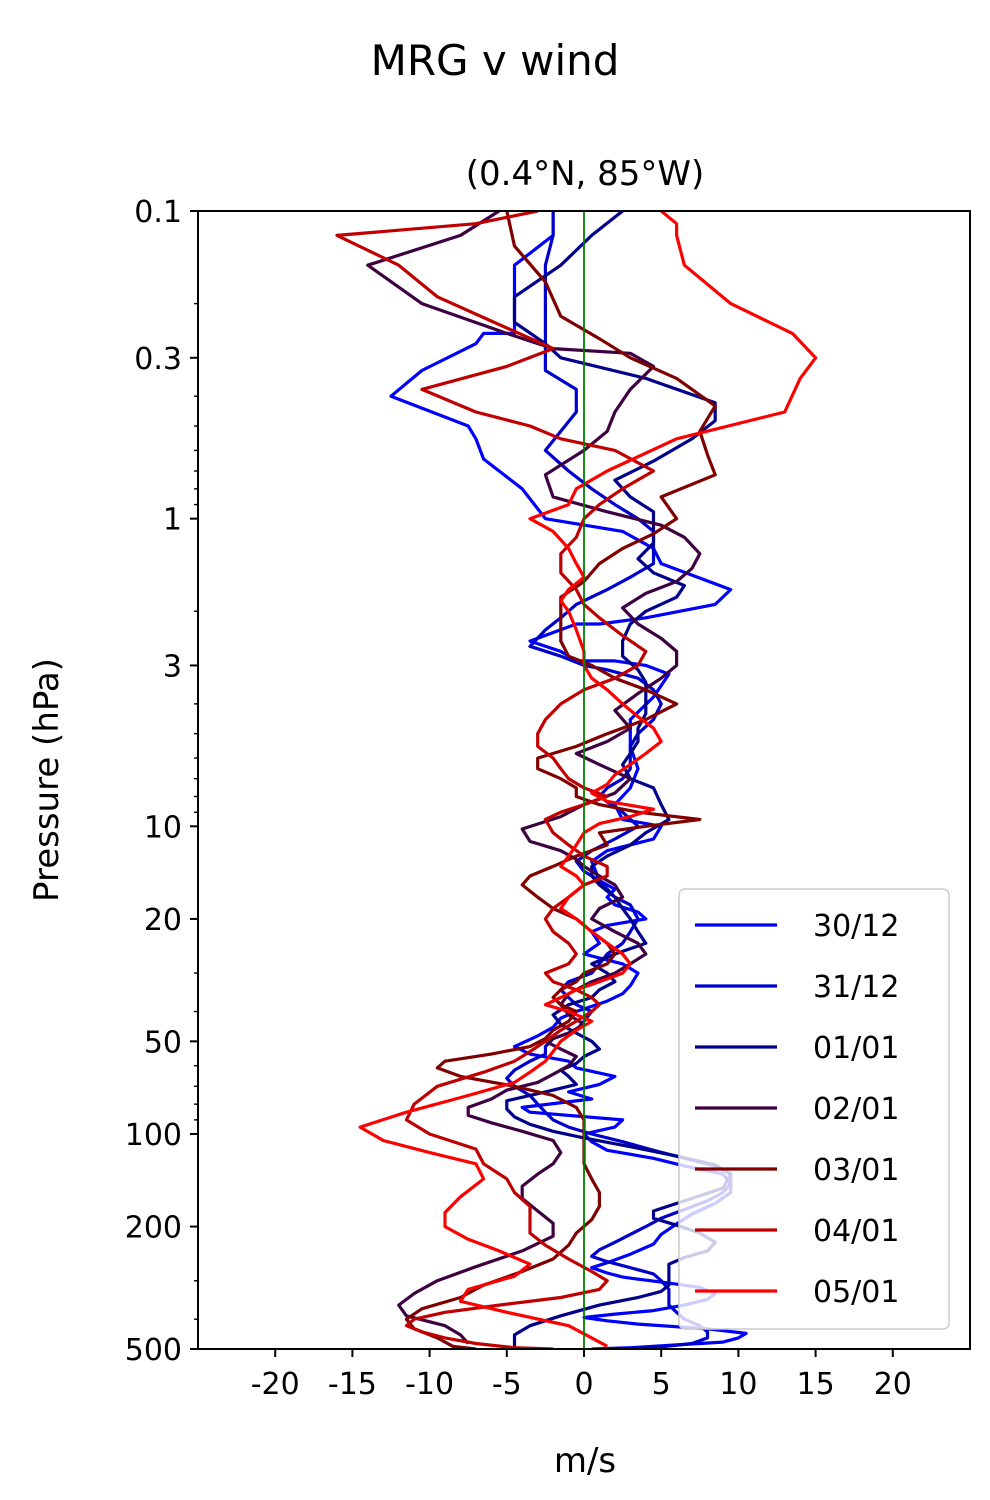 The image size is (990, 1500). Describe the element at coordinates (153, 1135) in the screenshot. I see `y-tick-label: 100` at that location.